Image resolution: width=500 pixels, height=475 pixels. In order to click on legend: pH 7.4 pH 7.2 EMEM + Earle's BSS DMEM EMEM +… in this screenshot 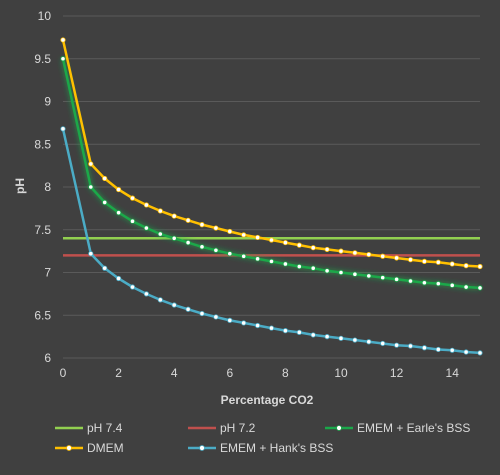, I will do `click(262, 438)`.